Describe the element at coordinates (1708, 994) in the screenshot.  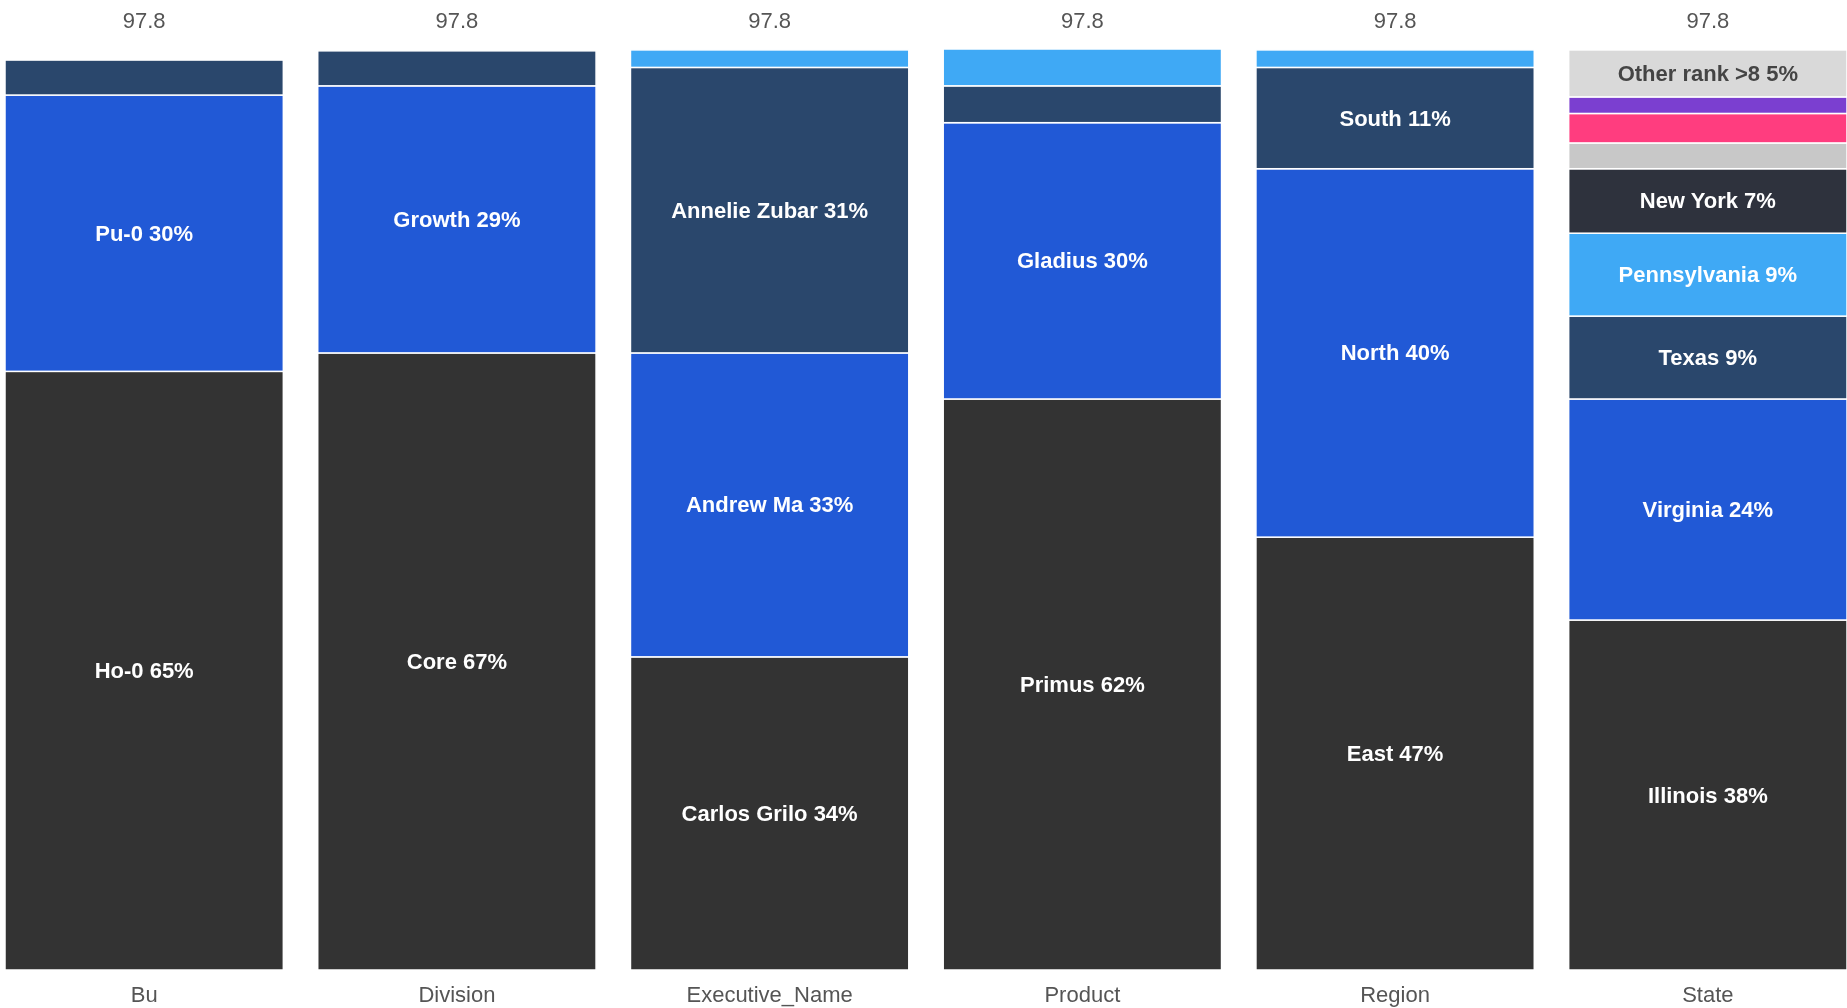
I see `x-tick-label: State` at that location.